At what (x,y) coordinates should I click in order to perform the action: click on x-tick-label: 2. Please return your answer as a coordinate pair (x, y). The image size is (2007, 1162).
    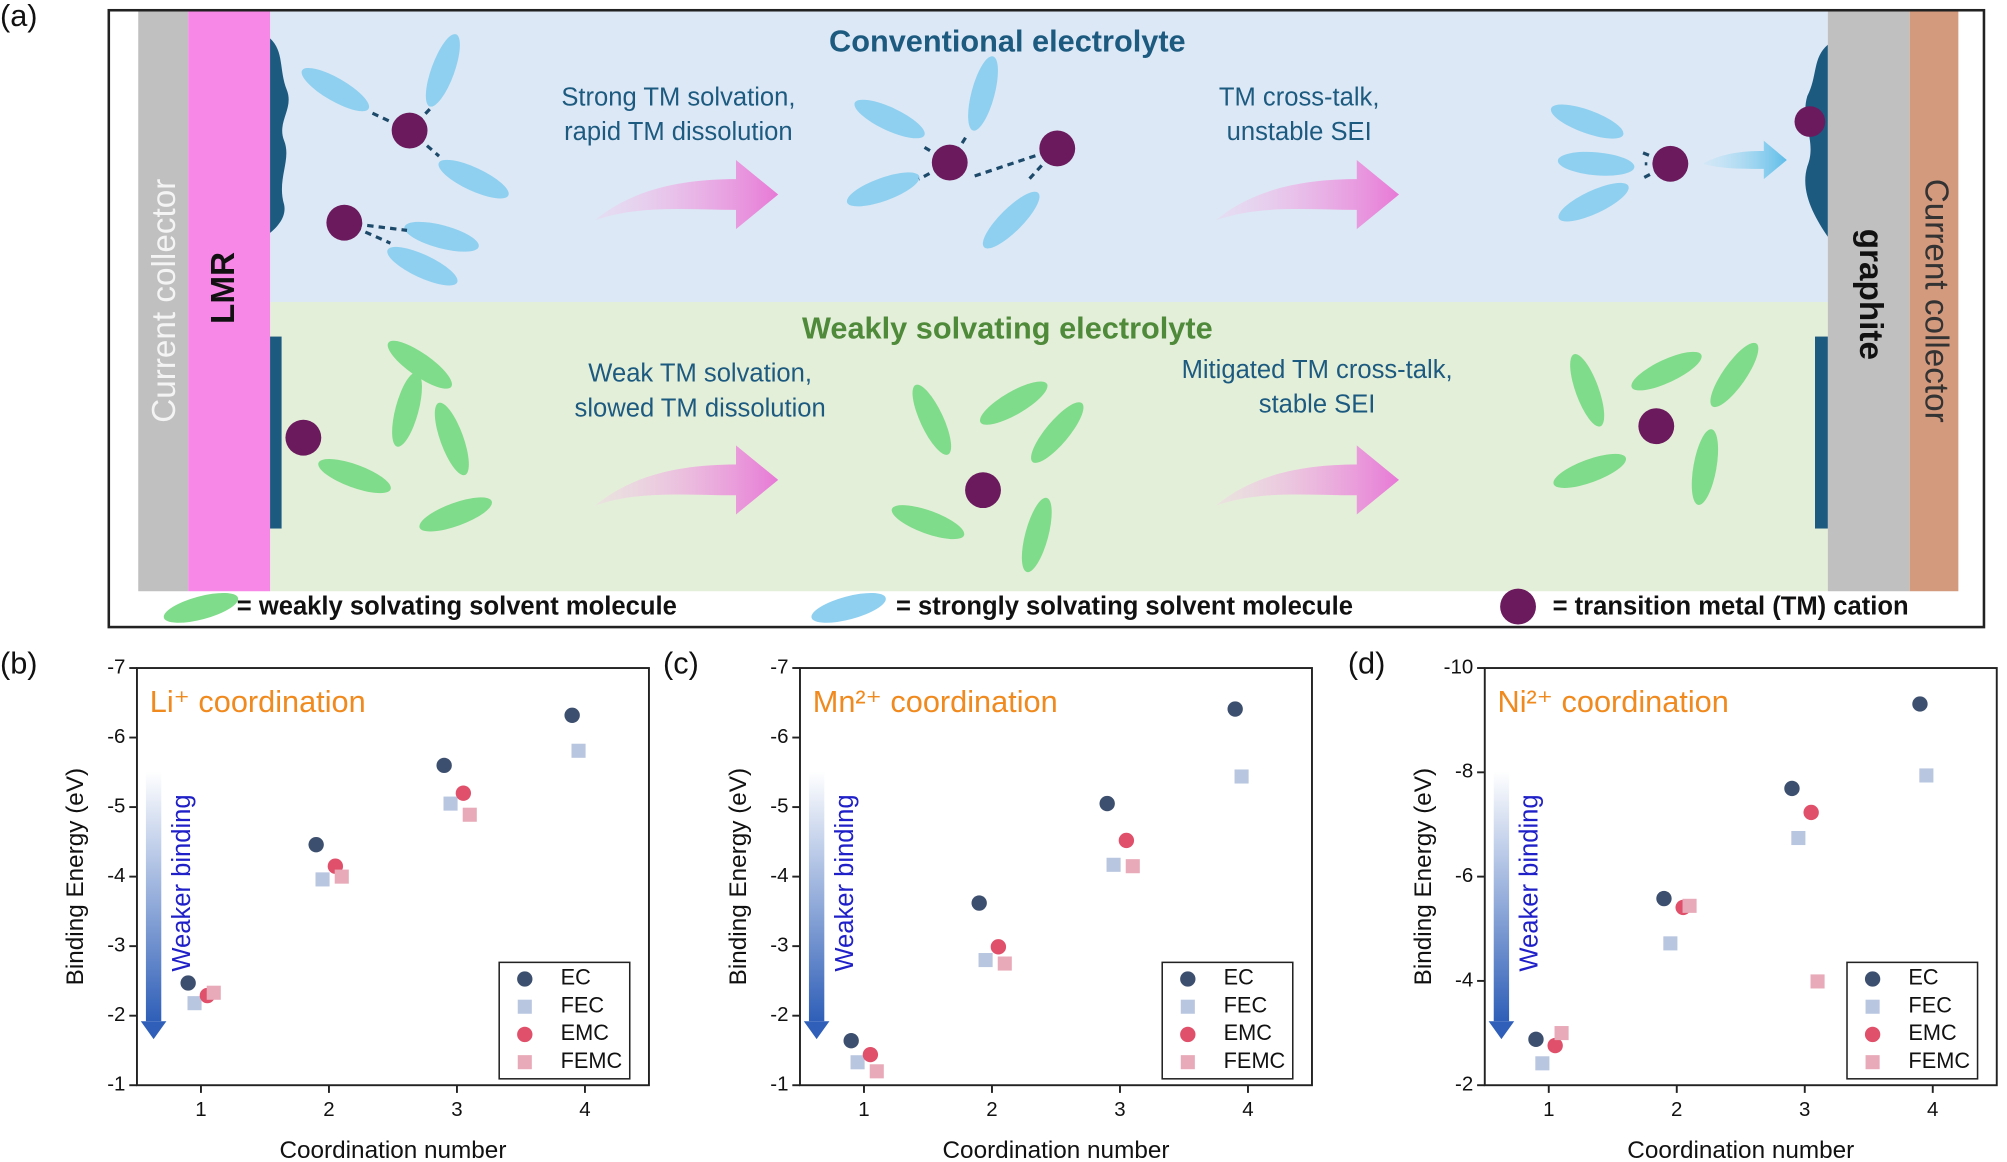
    Looking at the image, I should click on (1676, 1109).